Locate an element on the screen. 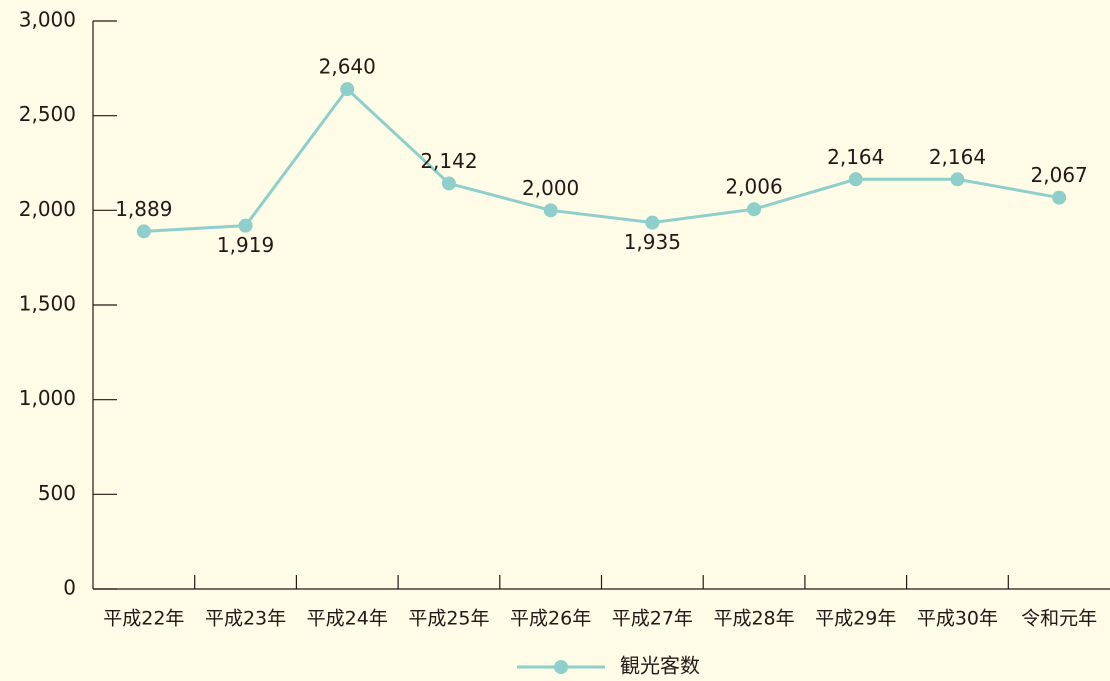 The image size is (1110, 681). x-tick-label: 平成27年 is located at coordinates (652, 619).